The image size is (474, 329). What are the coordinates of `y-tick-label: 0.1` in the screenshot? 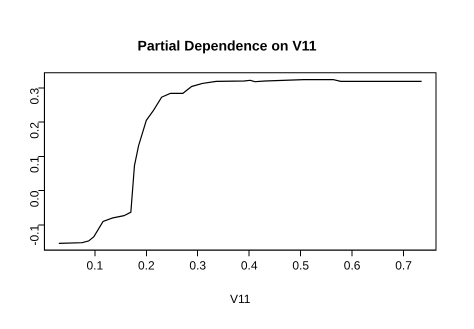 It's located at (35, 165).